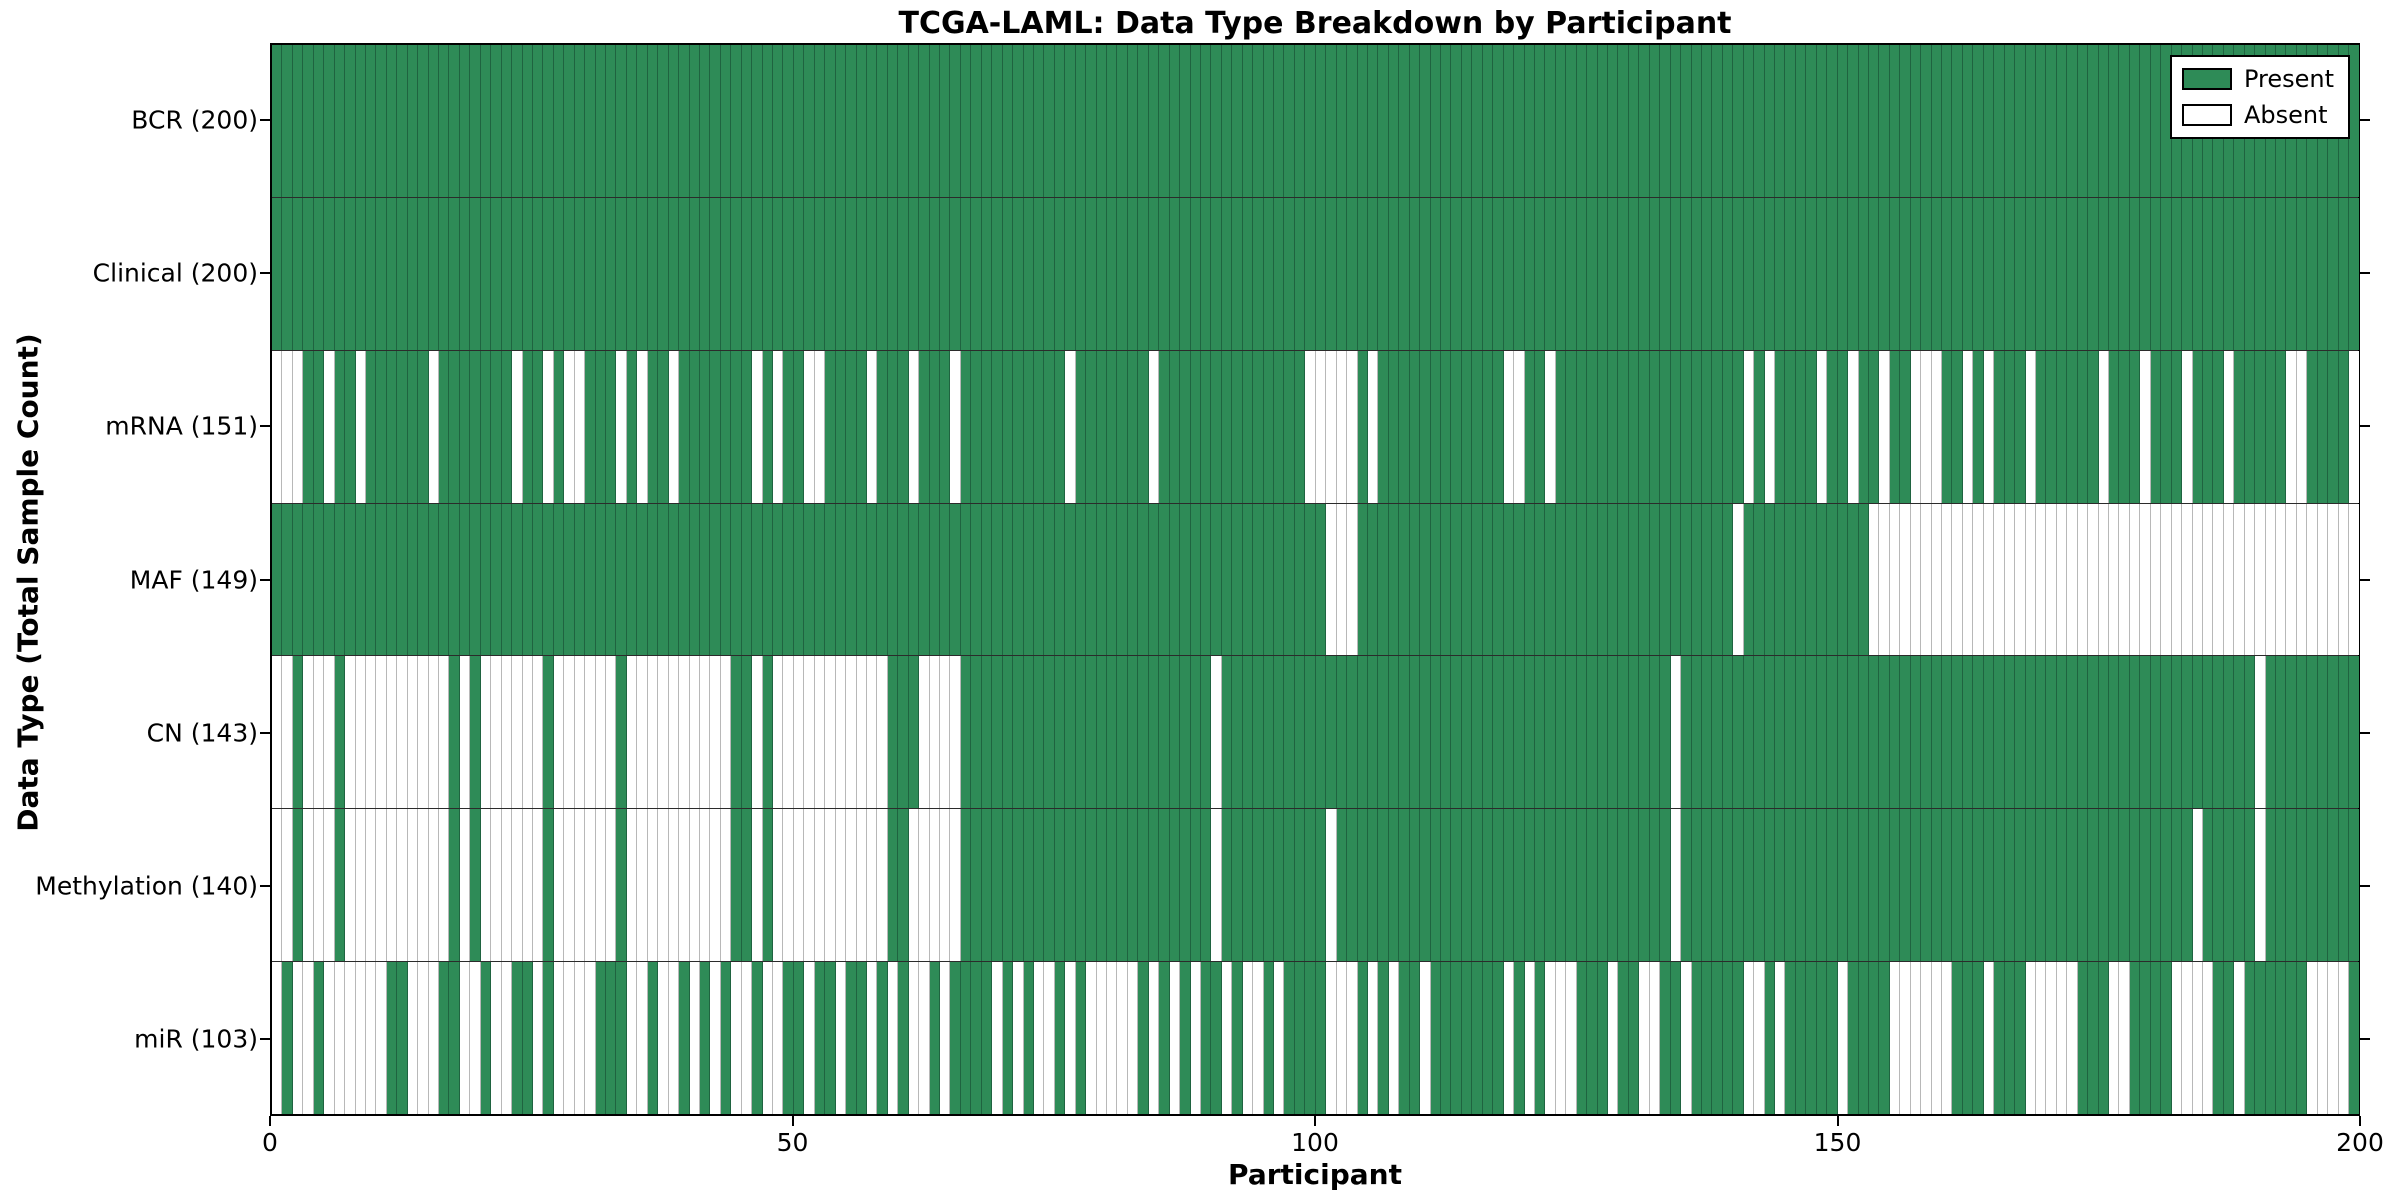 This screenshot has width=2400, height=1200. What do you see at coordinates (270, 1142) in the screenshot?
I see `x-tick-label: 0` at bounding box center [270, 1142].